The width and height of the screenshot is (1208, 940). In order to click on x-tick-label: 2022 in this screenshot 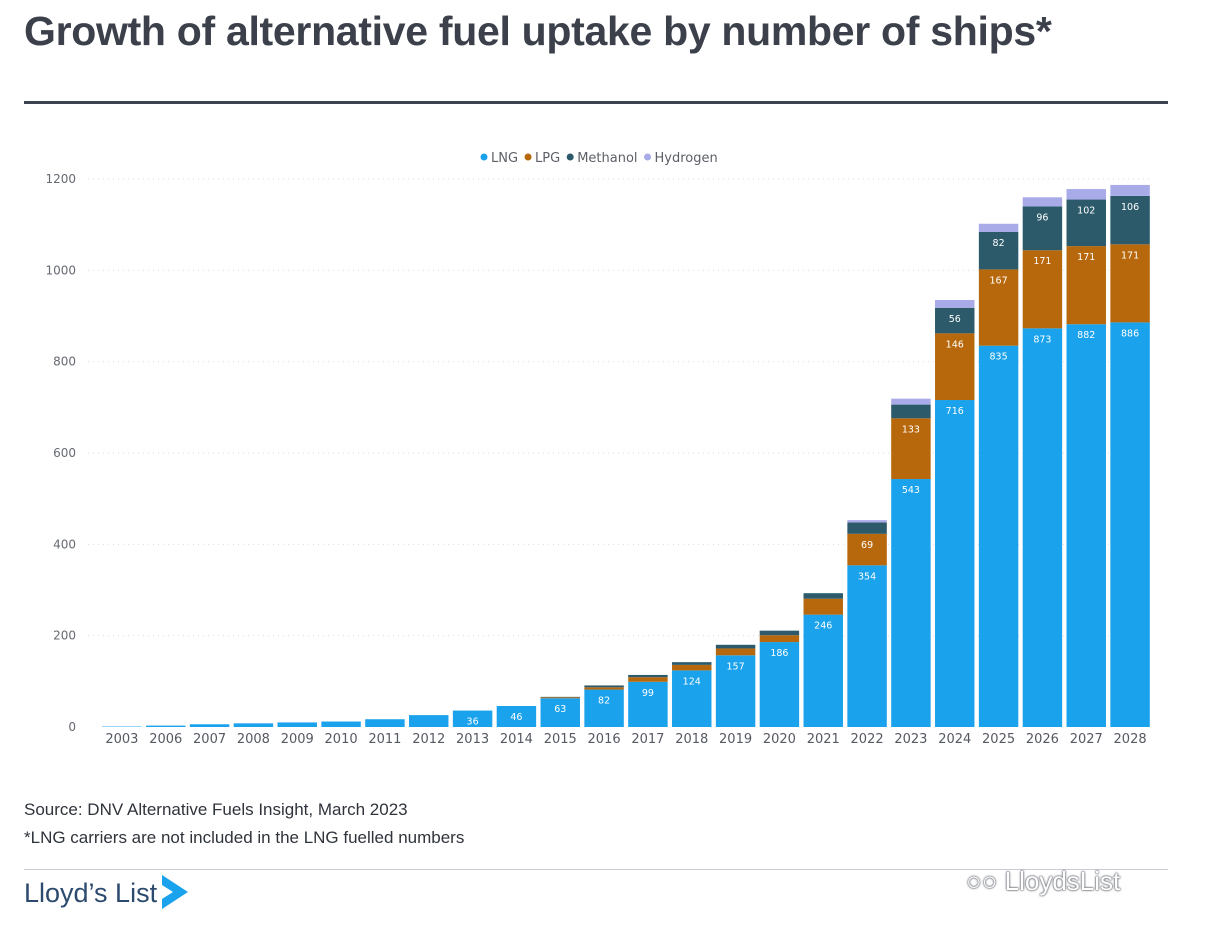, I will do `click(867, 739)`.